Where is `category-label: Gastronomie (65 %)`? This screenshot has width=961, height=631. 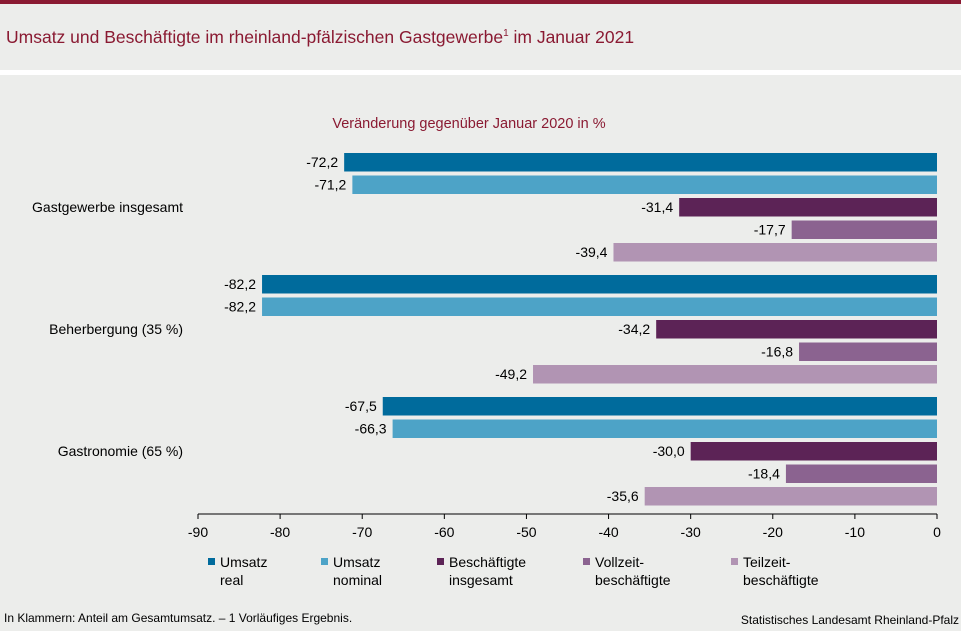 category-label: Gastronomie (65 %) is located at coordinates (120, 451).